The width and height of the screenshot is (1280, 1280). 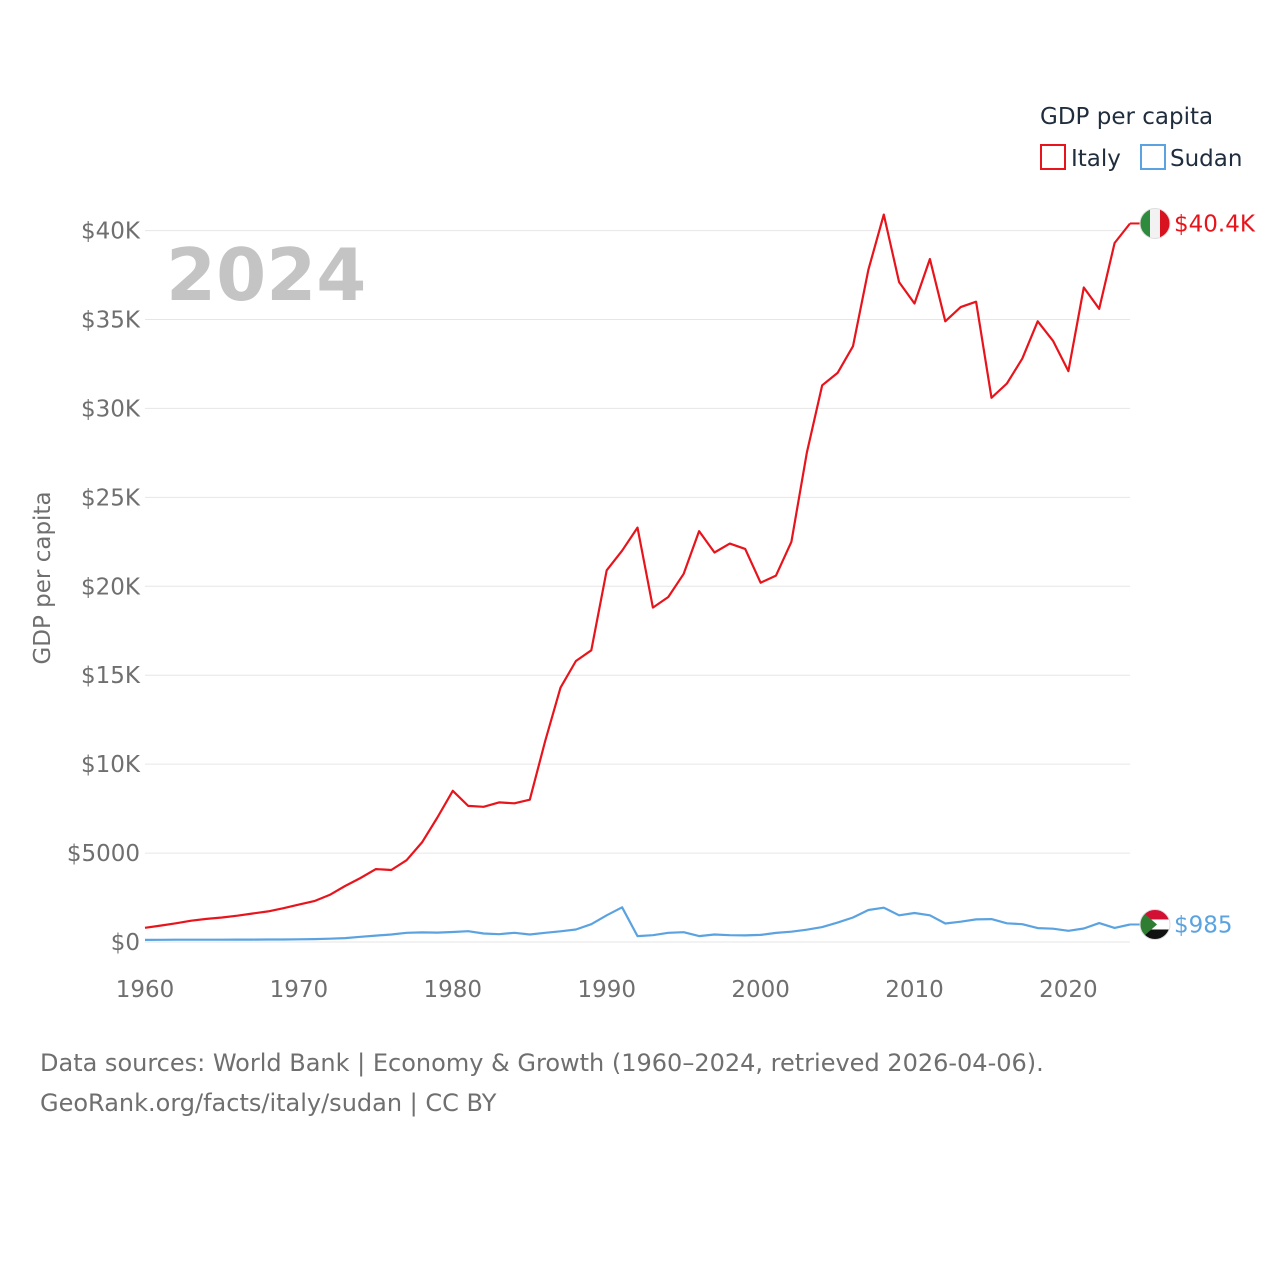 I want to click on y-tick-label: $25K, so click(x=111, y=498).